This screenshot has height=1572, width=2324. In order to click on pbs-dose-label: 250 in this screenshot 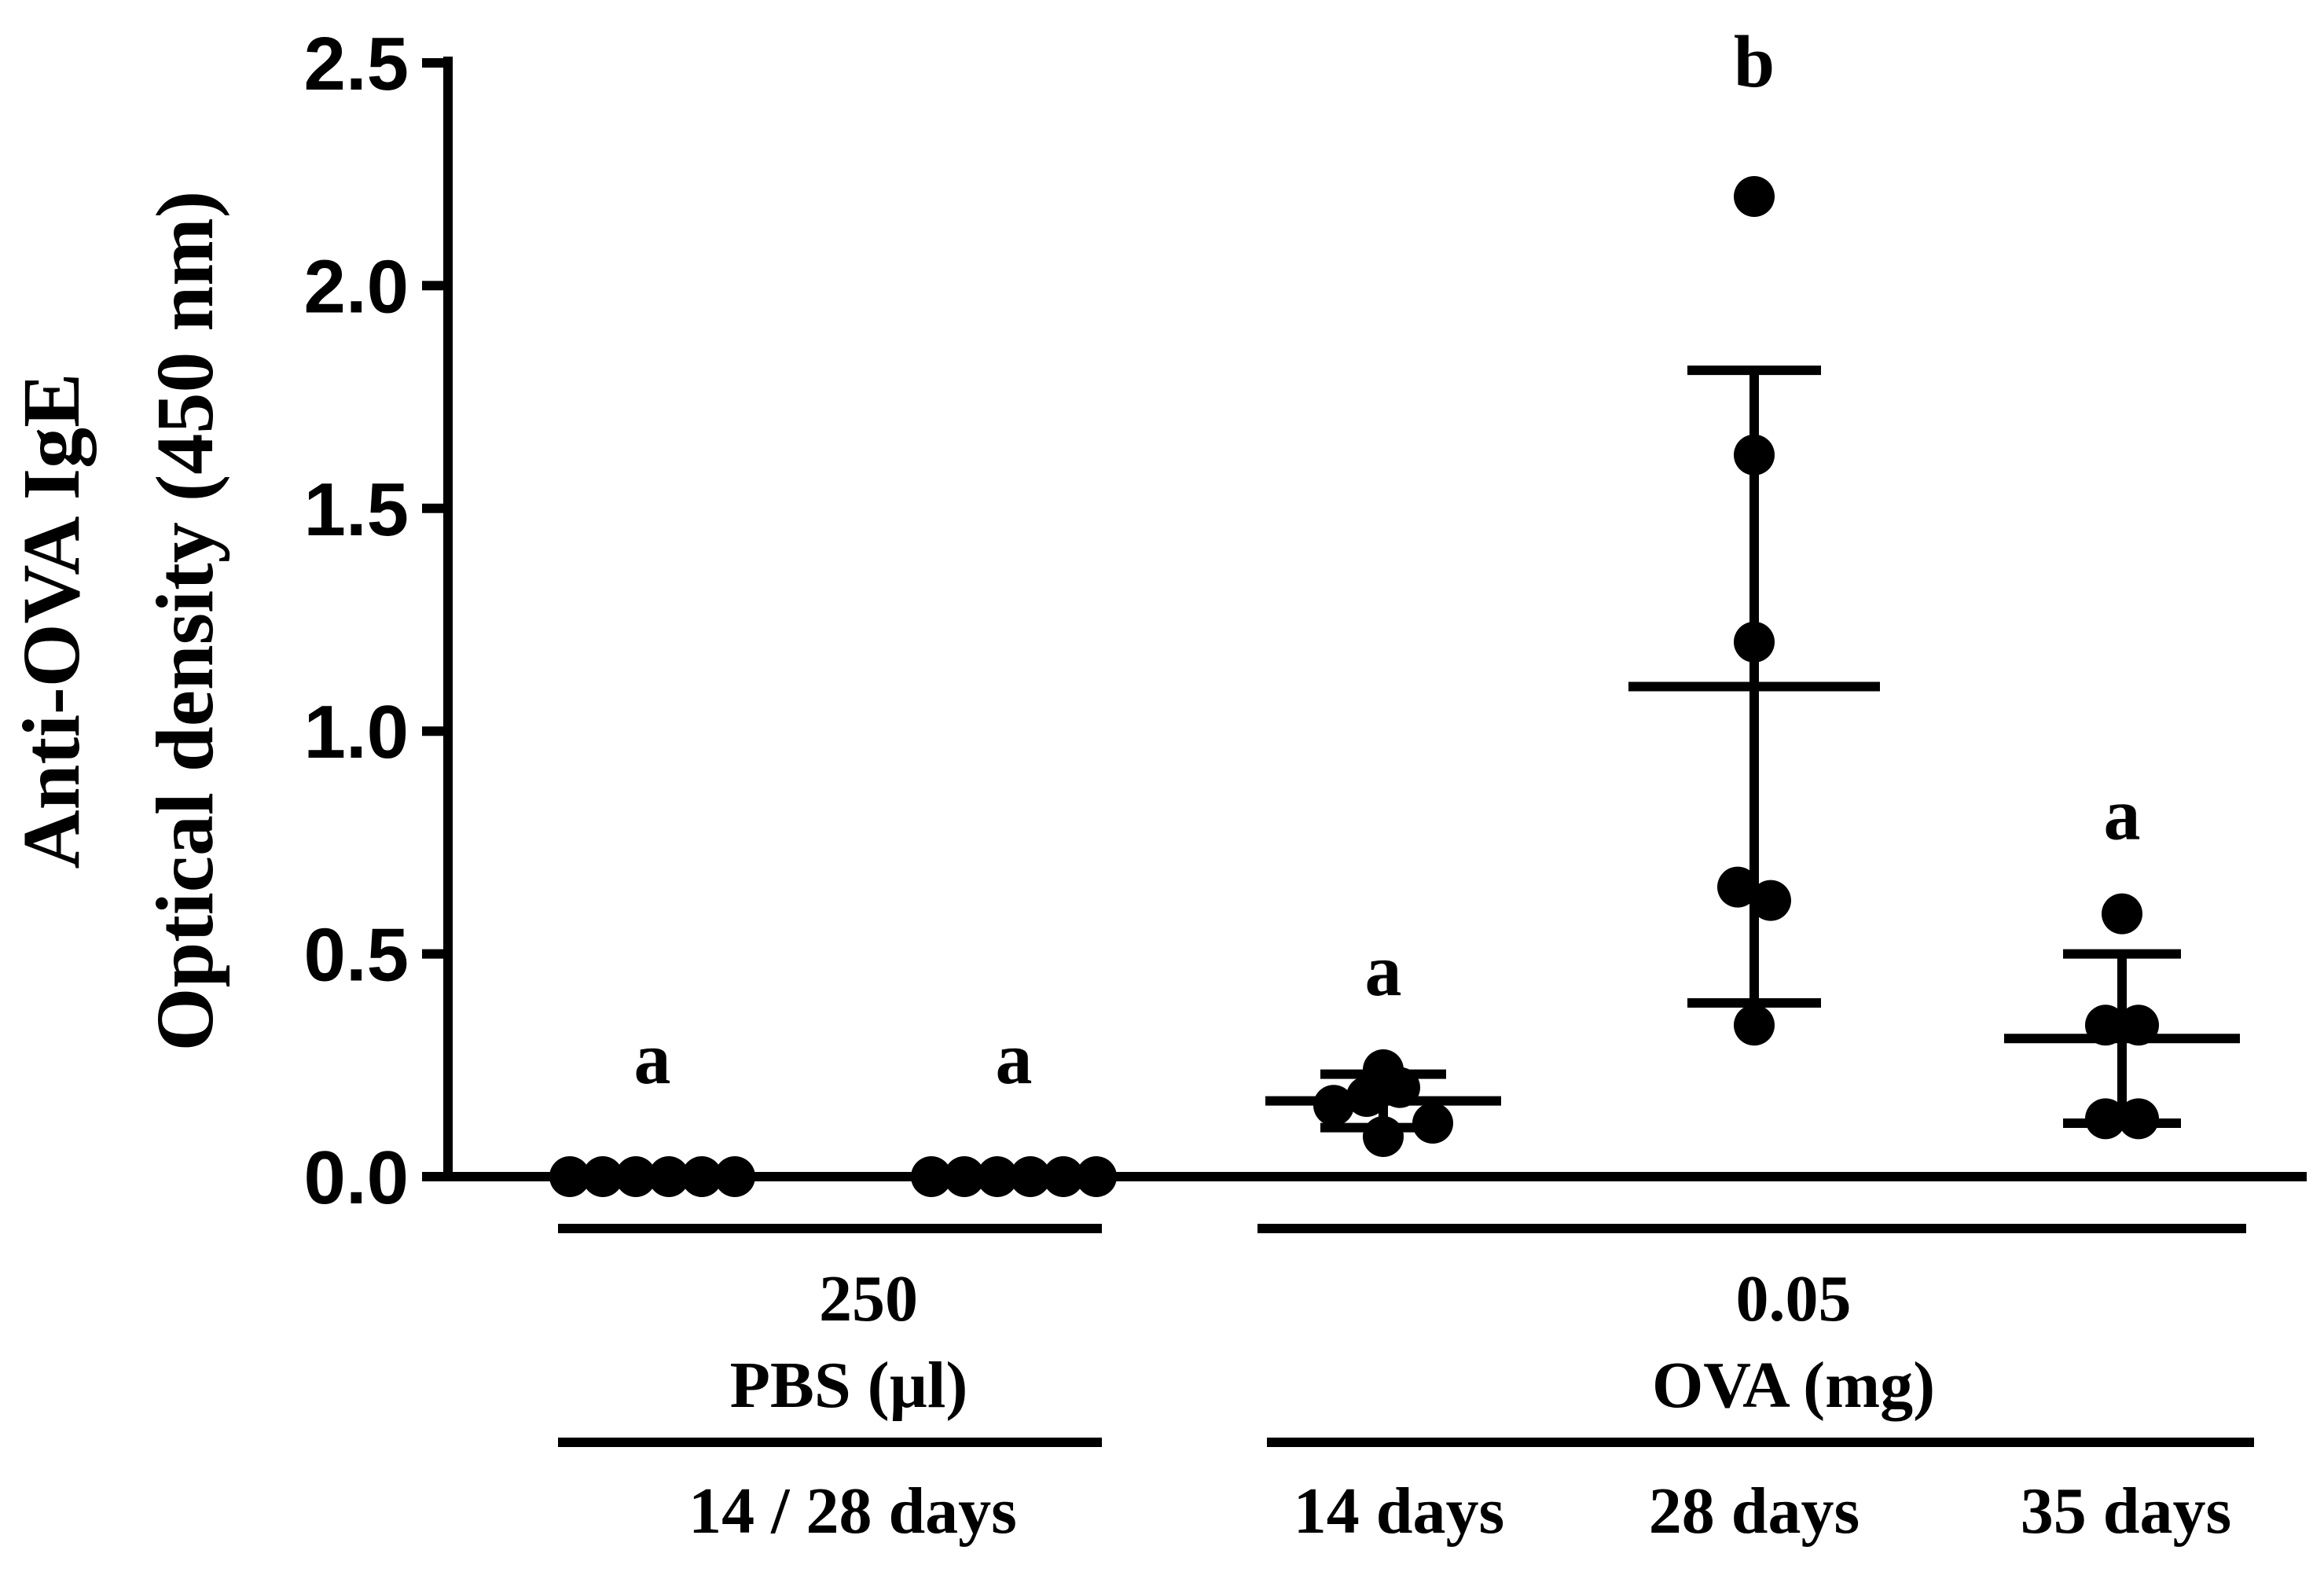, I will do `click(868, 1299)`.